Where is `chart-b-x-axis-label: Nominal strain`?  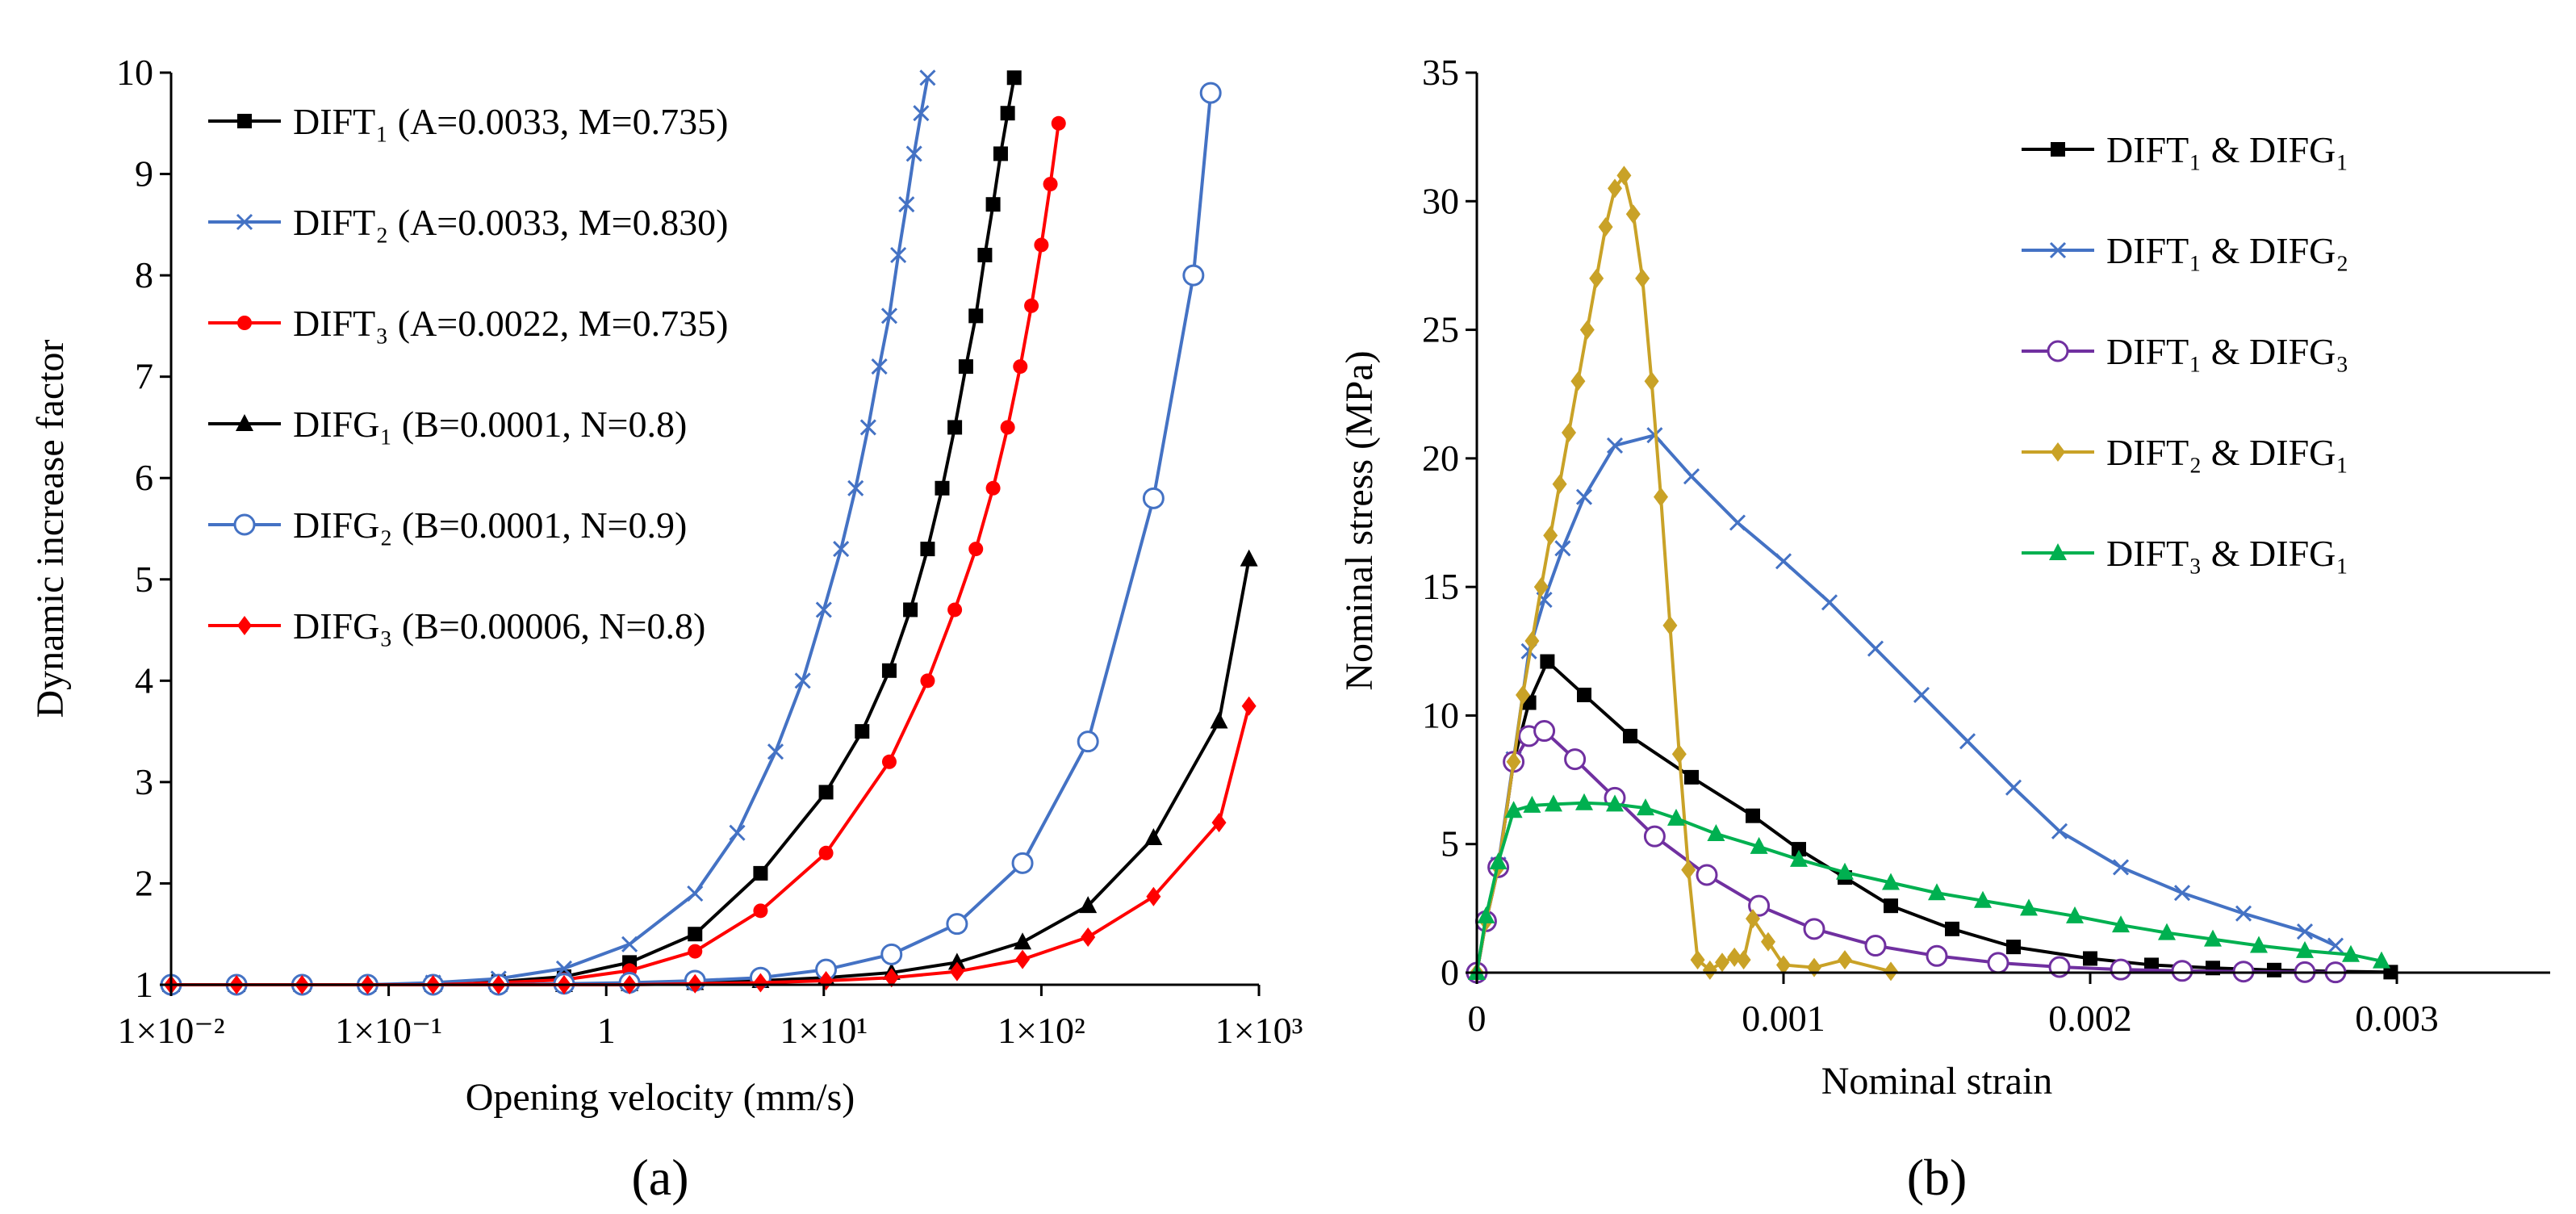
chart-b-x-axis-label: Nominal strain is located at coordinates (1937, 1081).